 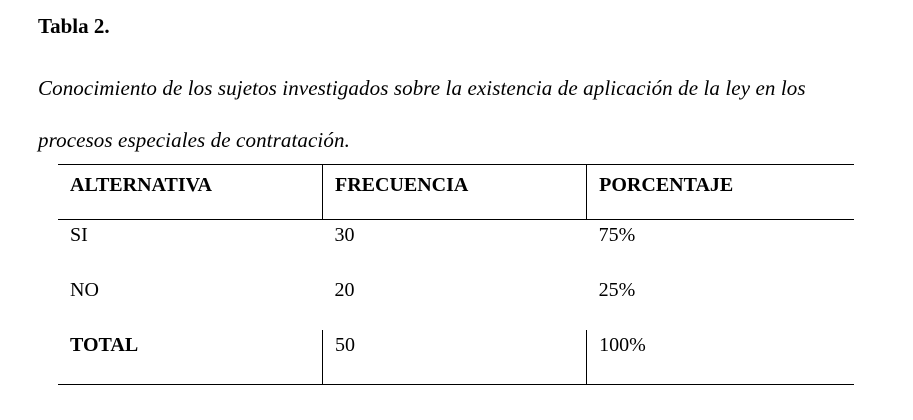 I want to click on table-header-row: ALTERNATIVA FRECUENCIA PORCENTAJE, so click(x=456, y=192).